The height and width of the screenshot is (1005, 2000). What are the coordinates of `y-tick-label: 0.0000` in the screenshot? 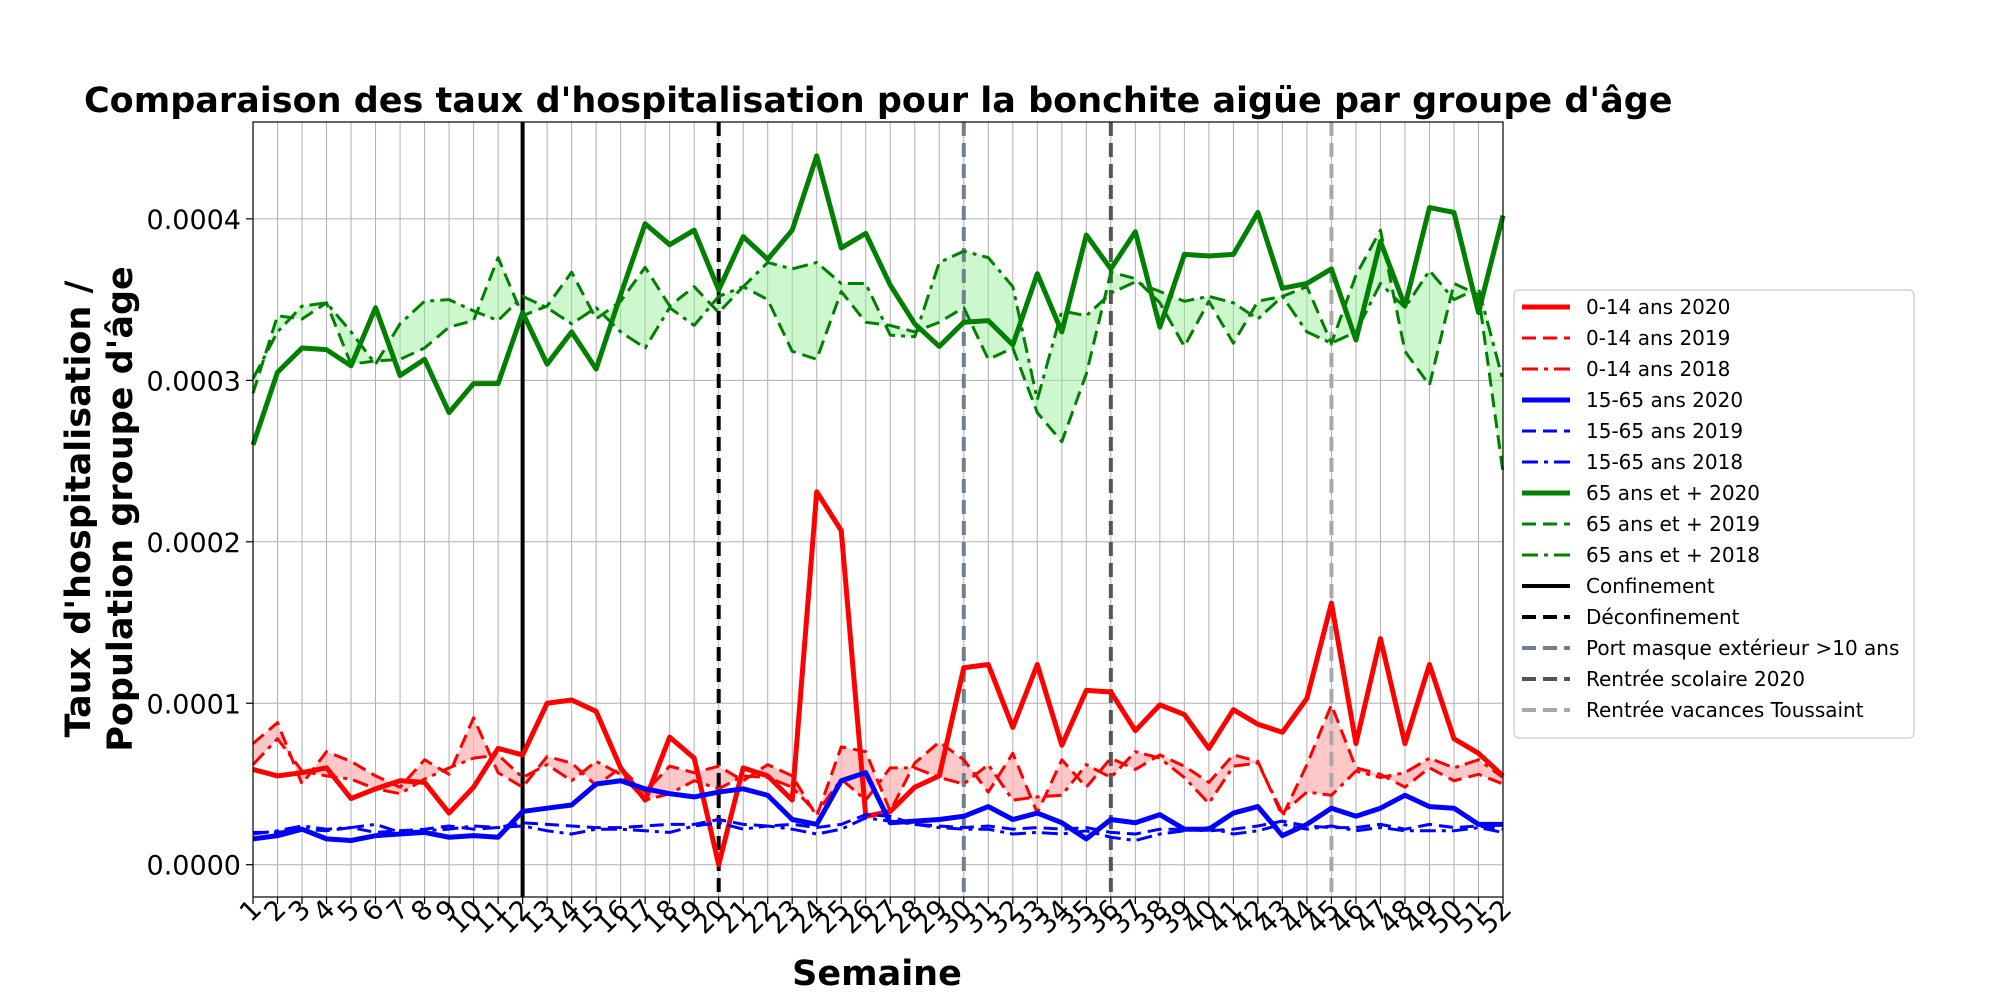 It's located at (194, 866).